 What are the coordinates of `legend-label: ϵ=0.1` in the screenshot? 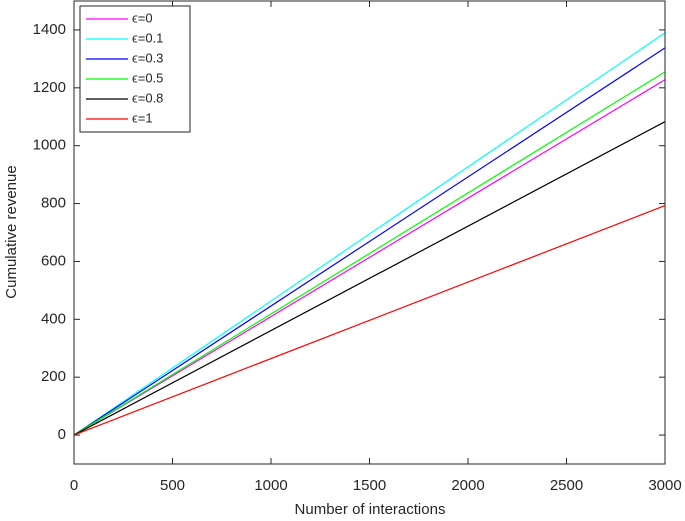 It's located at (147, 37).